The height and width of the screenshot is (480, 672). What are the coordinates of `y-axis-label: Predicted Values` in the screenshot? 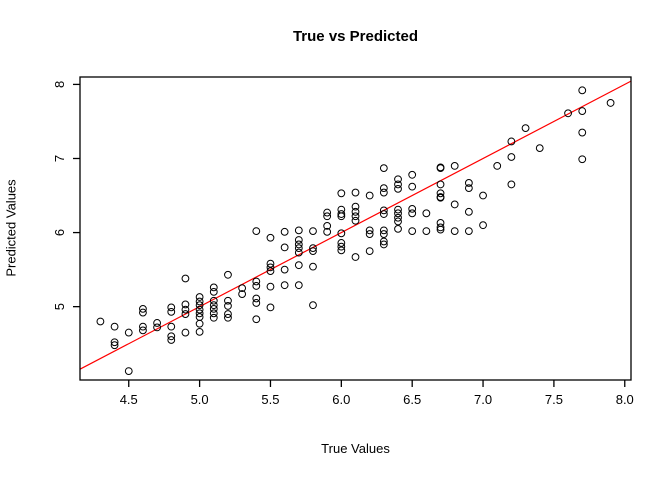 It's located at (11, 228).